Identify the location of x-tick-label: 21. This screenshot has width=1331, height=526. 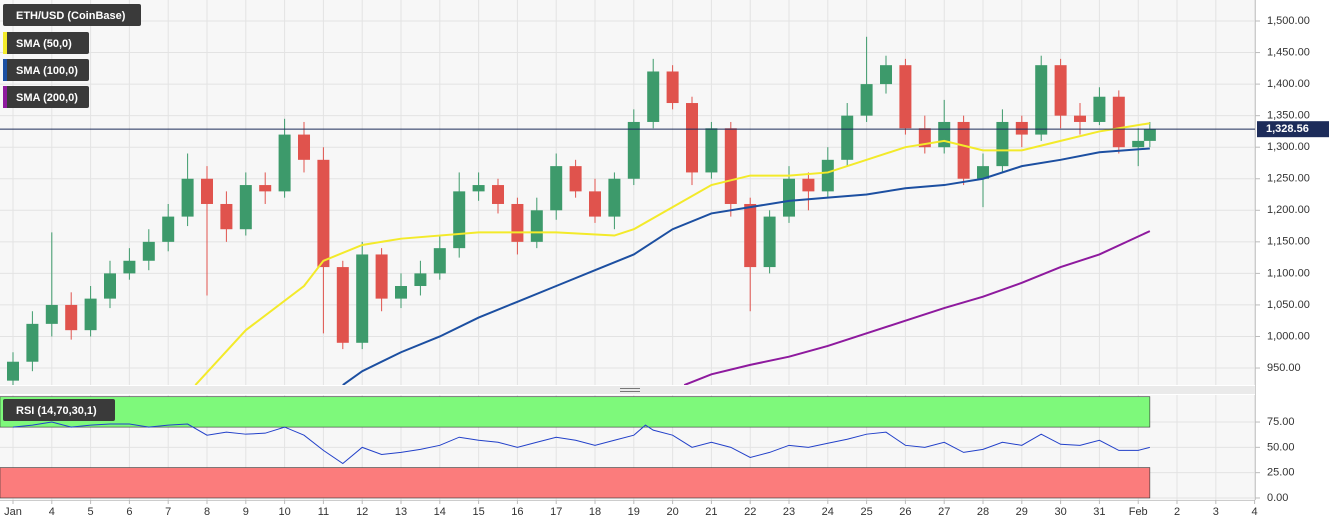
(711, 512).